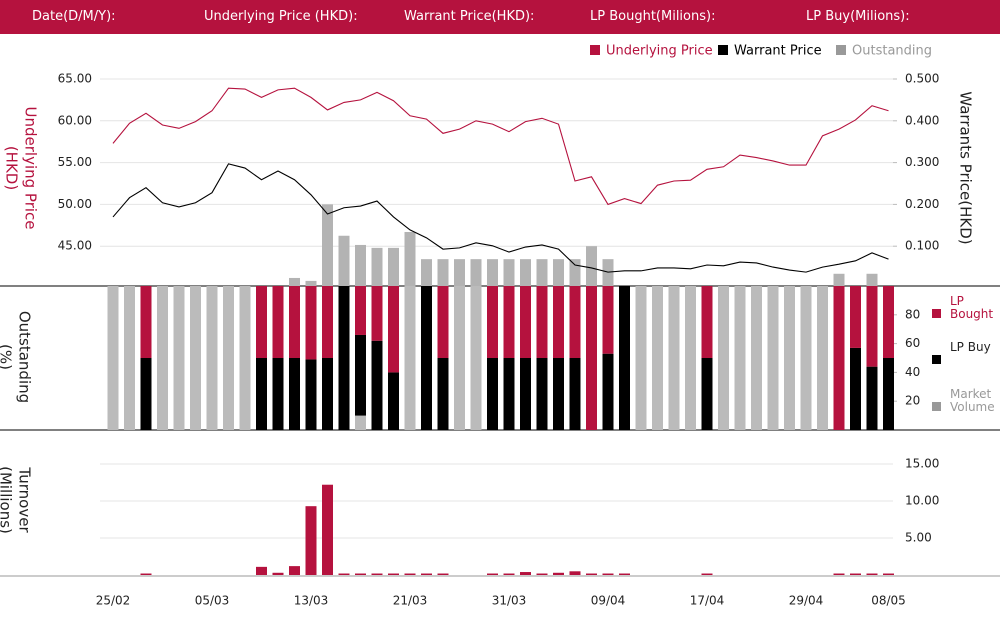  Describe the element at coordinates (75, 246) in the screenshot. I see `tick-label: 45.00` at that location.